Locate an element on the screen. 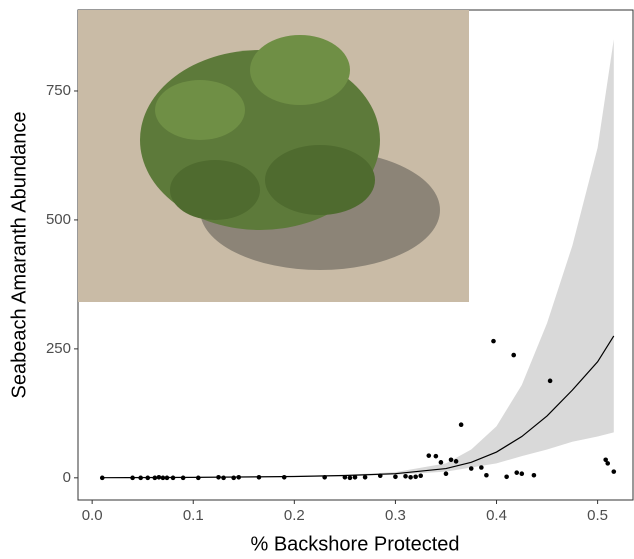 The height and width of the screenshot is (559, 634). x-tick-label: 0.3 is located at coordinates (395, 515).